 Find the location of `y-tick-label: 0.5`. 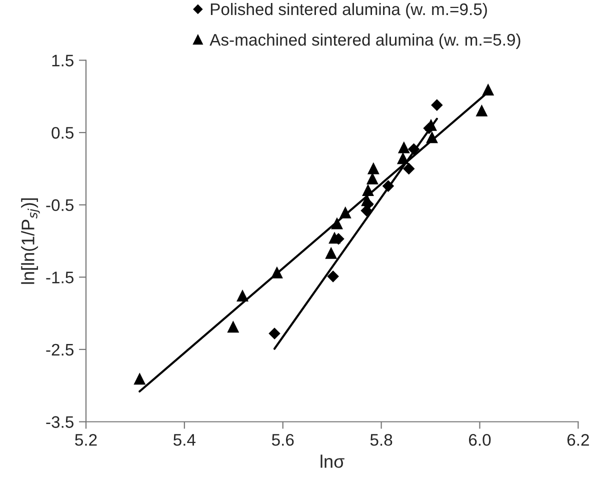

y-tick-label: 0.5 is located at coordinates (63, 132).